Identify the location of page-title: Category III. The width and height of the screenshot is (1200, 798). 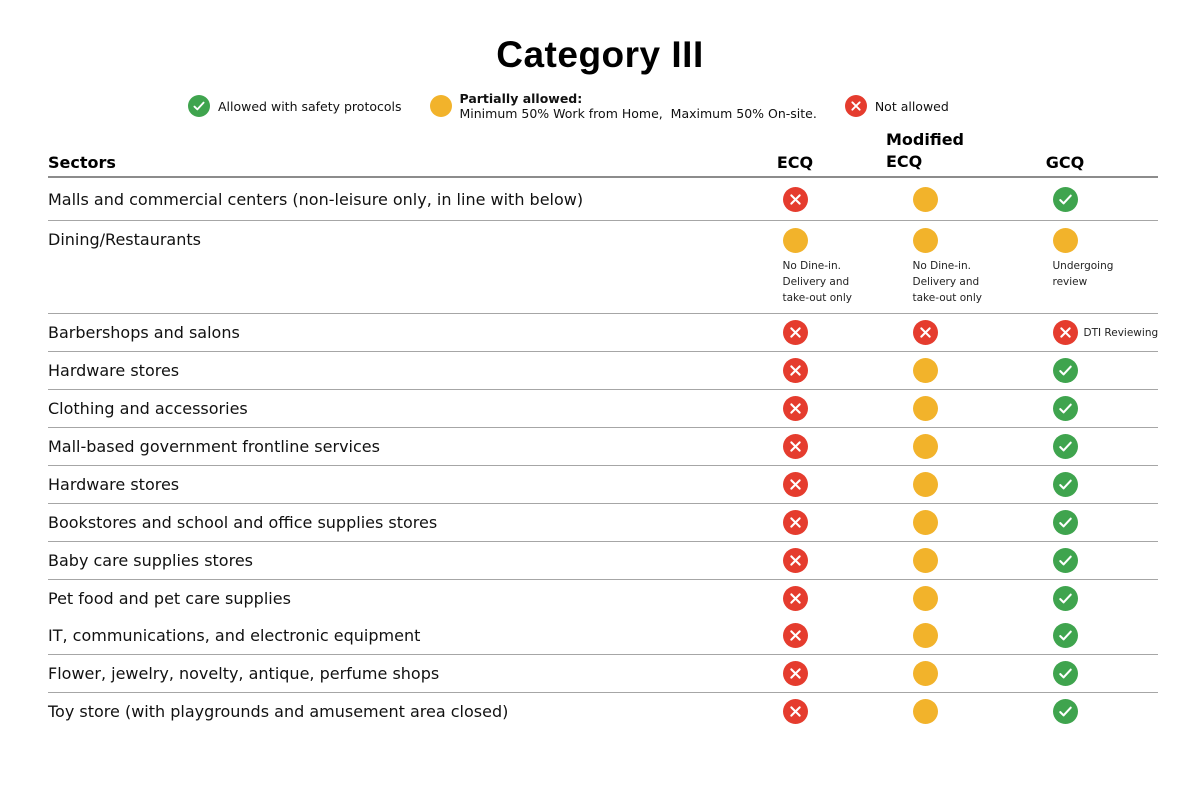
(600, 54).